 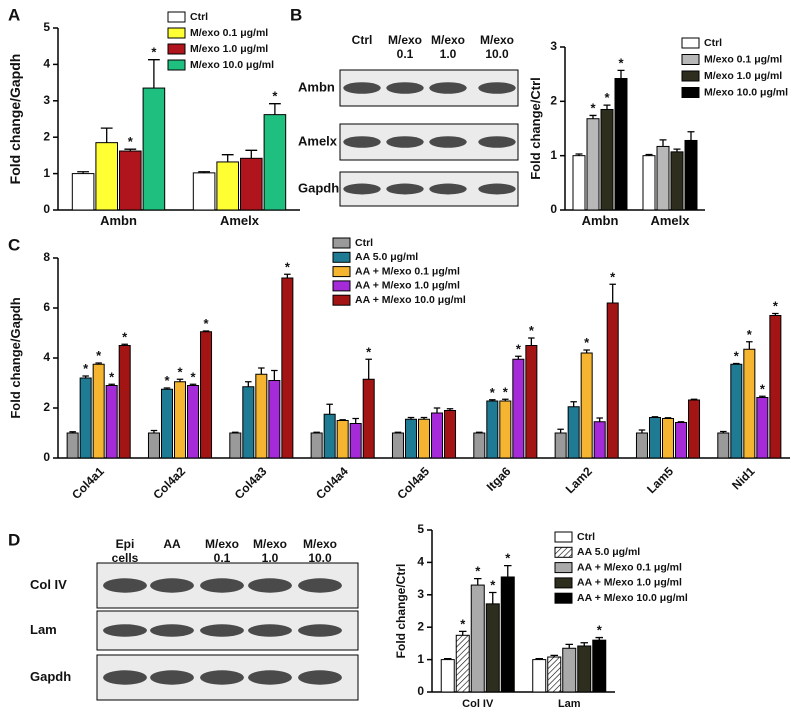 I want to click on x-tick-label: Ambn, so click(x=118, y=220).